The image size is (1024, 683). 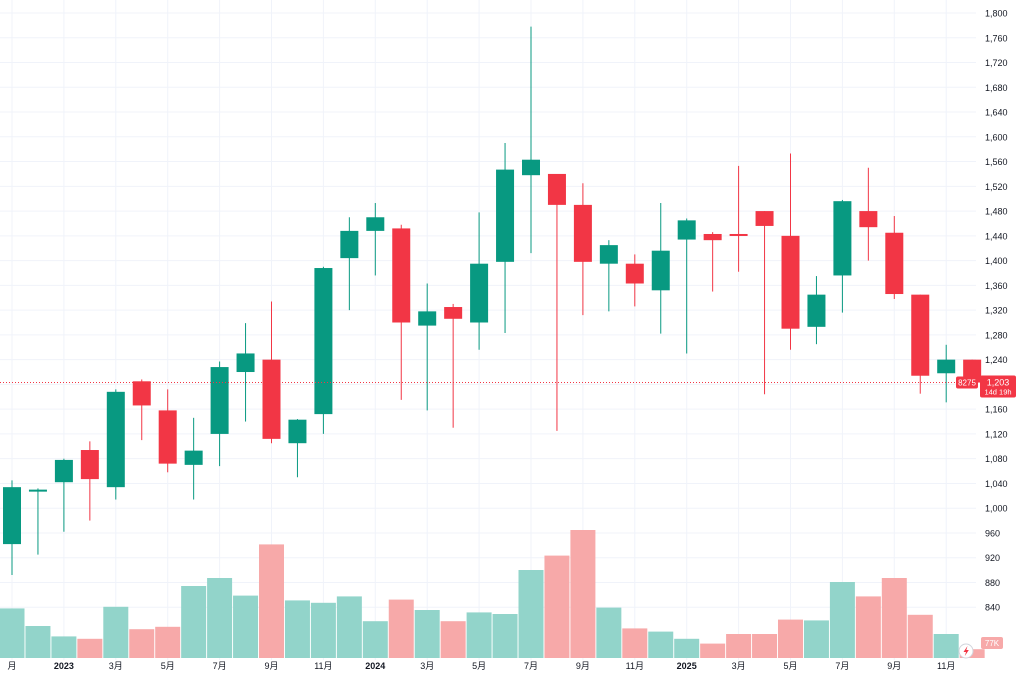 What do you see at coordinates (996, 137) in the screenshot?
I see `y-tick-label: 1,600` at bounding box center [996, 137].